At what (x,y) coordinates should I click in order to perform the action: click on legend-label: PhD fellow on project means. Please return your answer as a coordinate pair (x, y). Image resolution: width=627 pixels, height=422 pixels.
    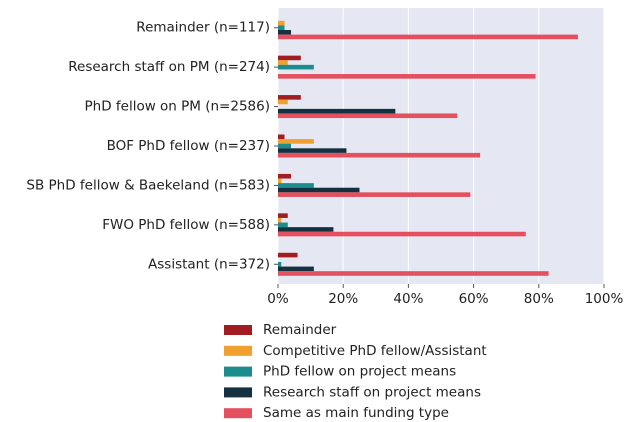
    Looking at the image, I should click on (359, 372).